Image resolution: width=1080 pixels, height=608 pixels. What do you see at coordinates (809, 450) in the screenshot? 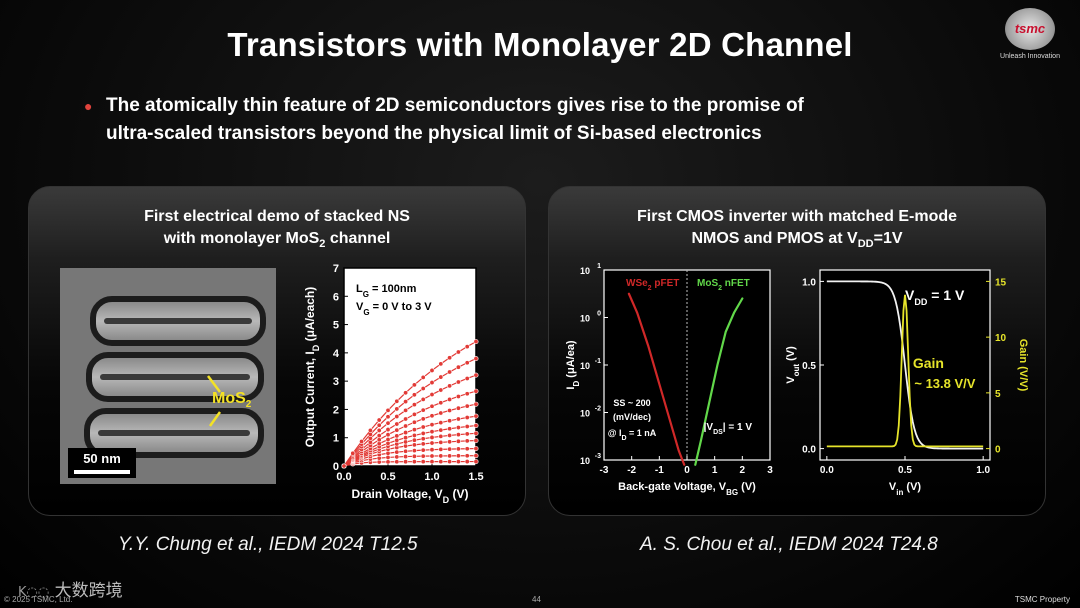
I see `y-tick-label: 0.0` at bounding box center [809, 450].